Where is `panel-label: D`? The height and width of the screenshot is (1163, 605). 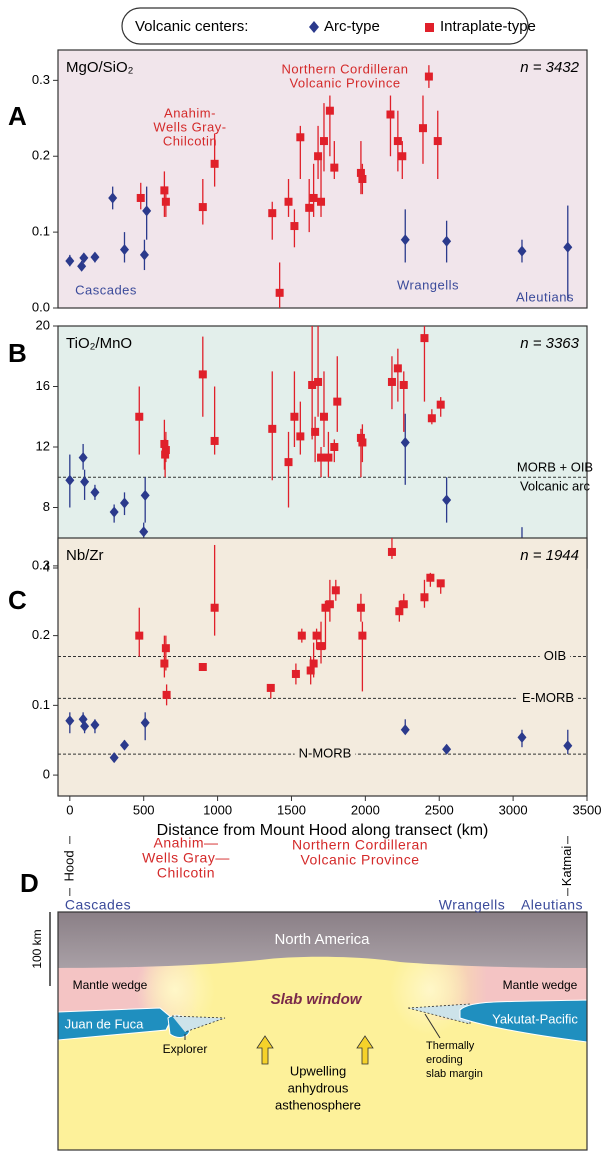 panel-label: D is located at coordinates (29, 883).